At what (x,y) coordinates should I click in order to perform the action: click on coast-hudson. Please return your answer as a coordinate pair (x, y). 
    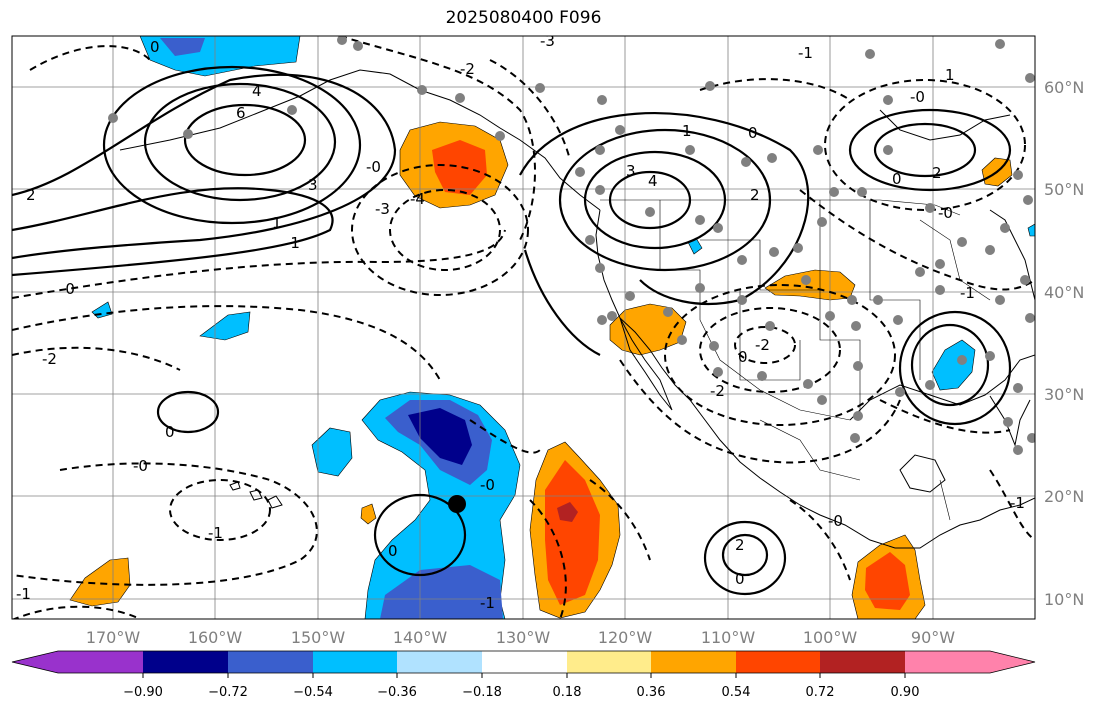
    Looking at the image, I should click on (945, 125).